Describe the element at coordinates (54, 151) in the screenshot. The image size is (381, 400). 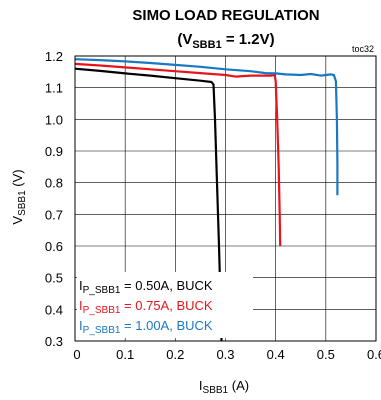
I see `y-tick-label: 0.9` at that location.